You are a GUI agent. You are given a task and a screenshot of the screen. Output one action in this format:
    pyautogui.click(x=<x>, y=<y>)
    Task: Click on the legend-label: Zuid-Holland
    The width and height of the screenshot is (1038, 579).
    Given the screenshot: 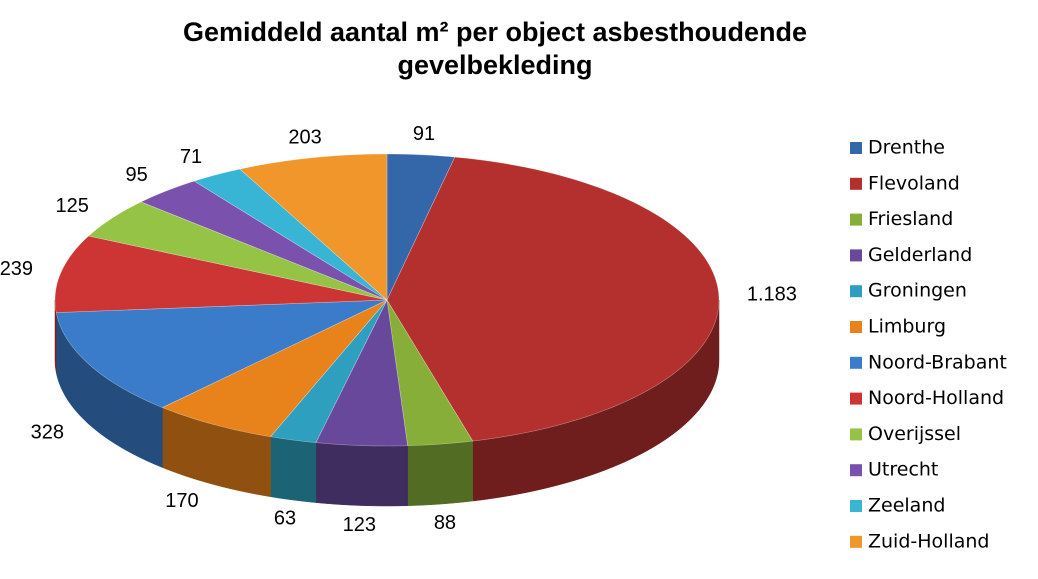 What is the action you would take?
    pyautogui.click(x=928, y=541)
    